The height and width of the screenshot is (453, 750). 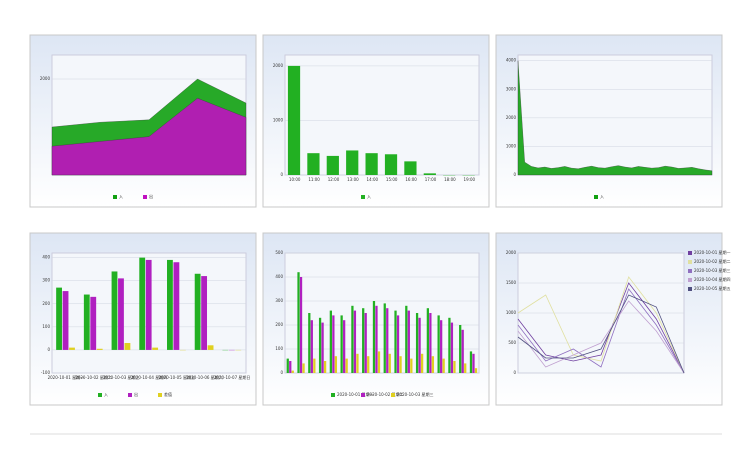 What do you see at coordinates (712, 252) in the screenshot?
I see `legend-label: 2020-10-01 星期一` at bounding box center [712, 252].